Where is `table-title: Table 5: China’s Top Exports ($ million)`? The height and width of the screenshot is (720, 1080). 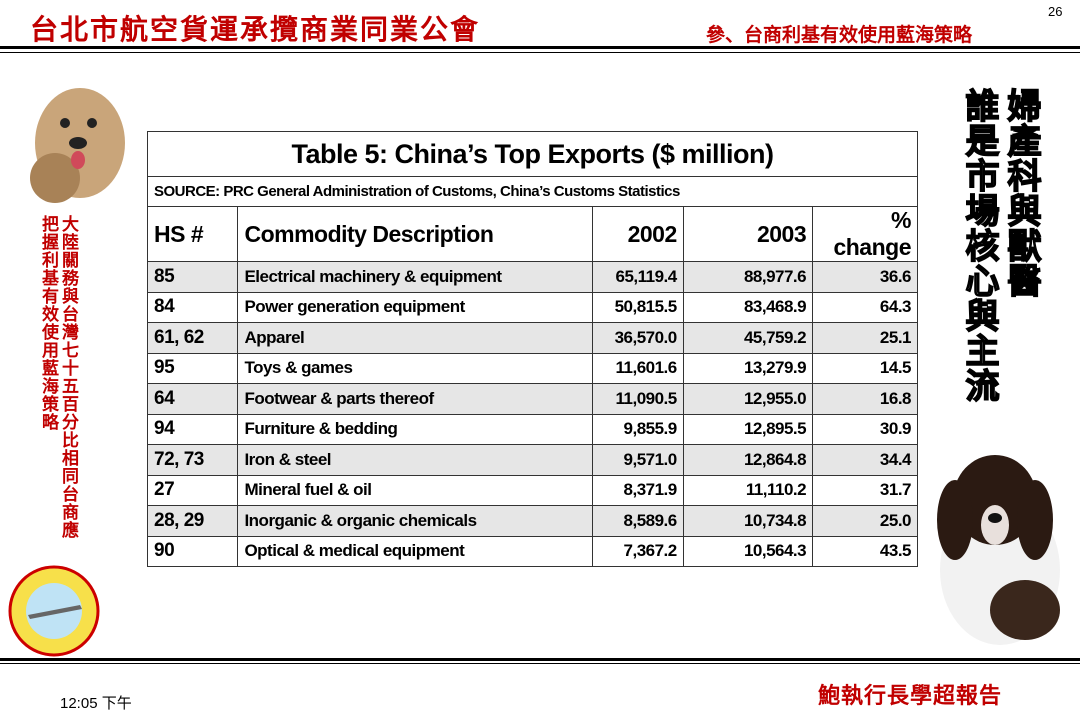
table-title: Table 5: China’s Top Exports ($ million) is located at coordinates (532, 154).